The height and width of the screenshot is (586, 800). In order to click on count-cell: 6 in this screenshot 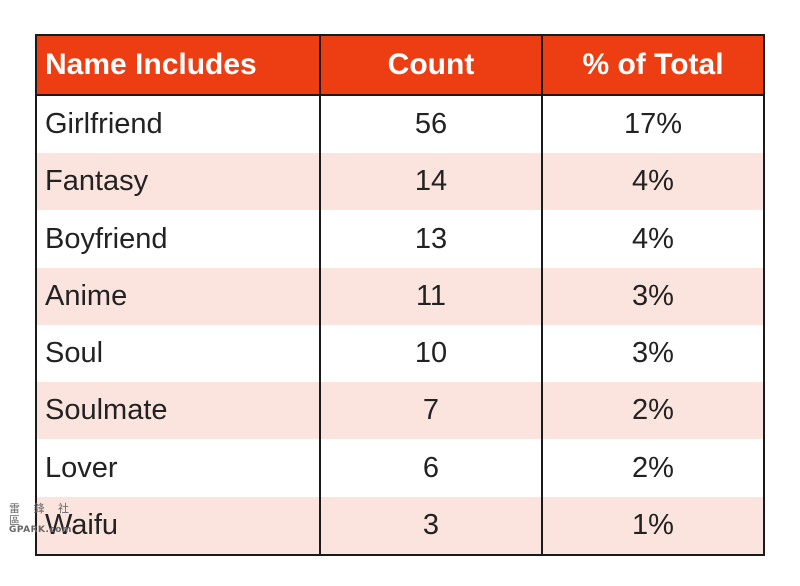, I will do `click(430, 468)`.